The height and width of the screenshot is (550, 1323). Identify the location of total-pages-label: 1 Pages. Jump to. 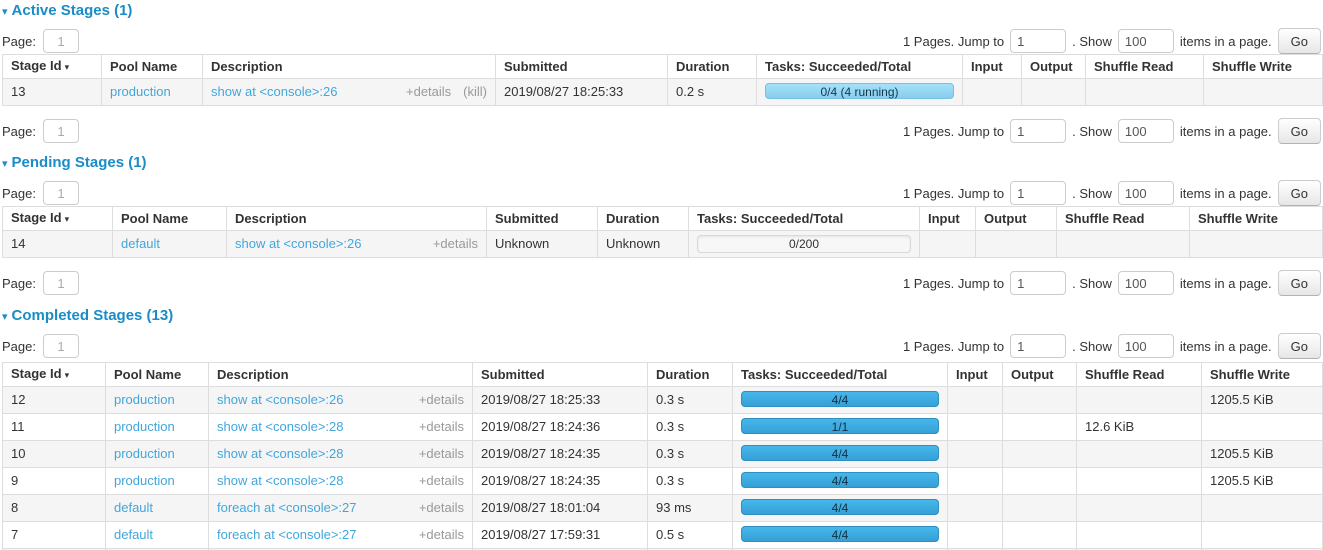
(953, 193).